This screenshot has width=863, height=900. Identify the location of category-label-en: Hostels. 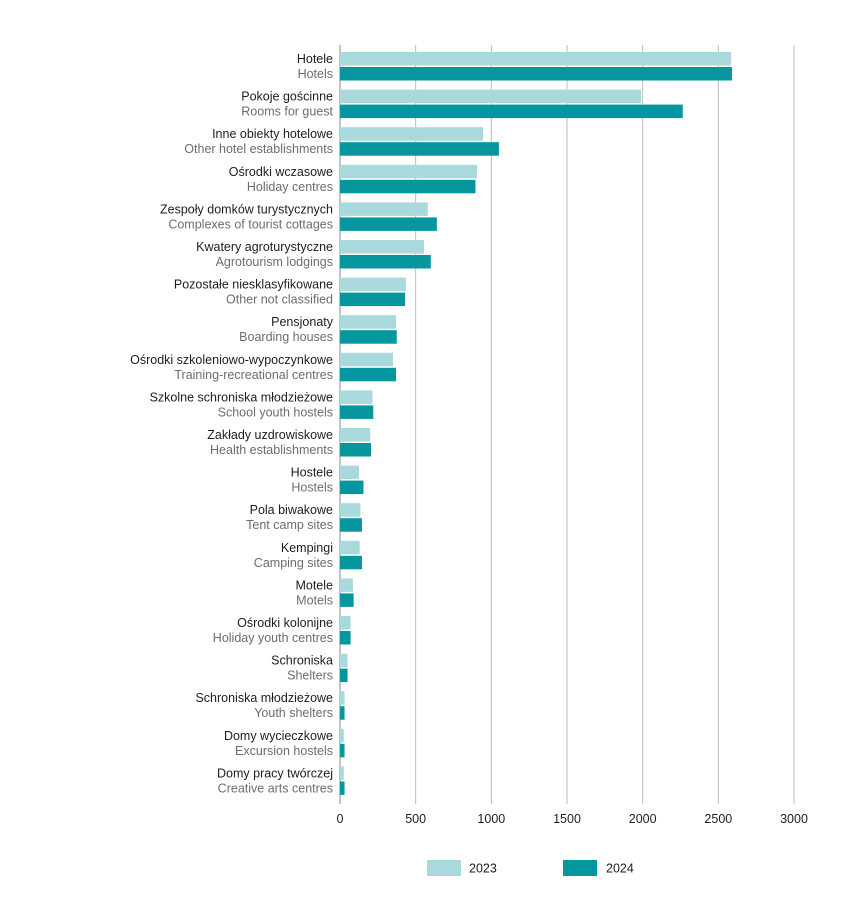
(312, 488).